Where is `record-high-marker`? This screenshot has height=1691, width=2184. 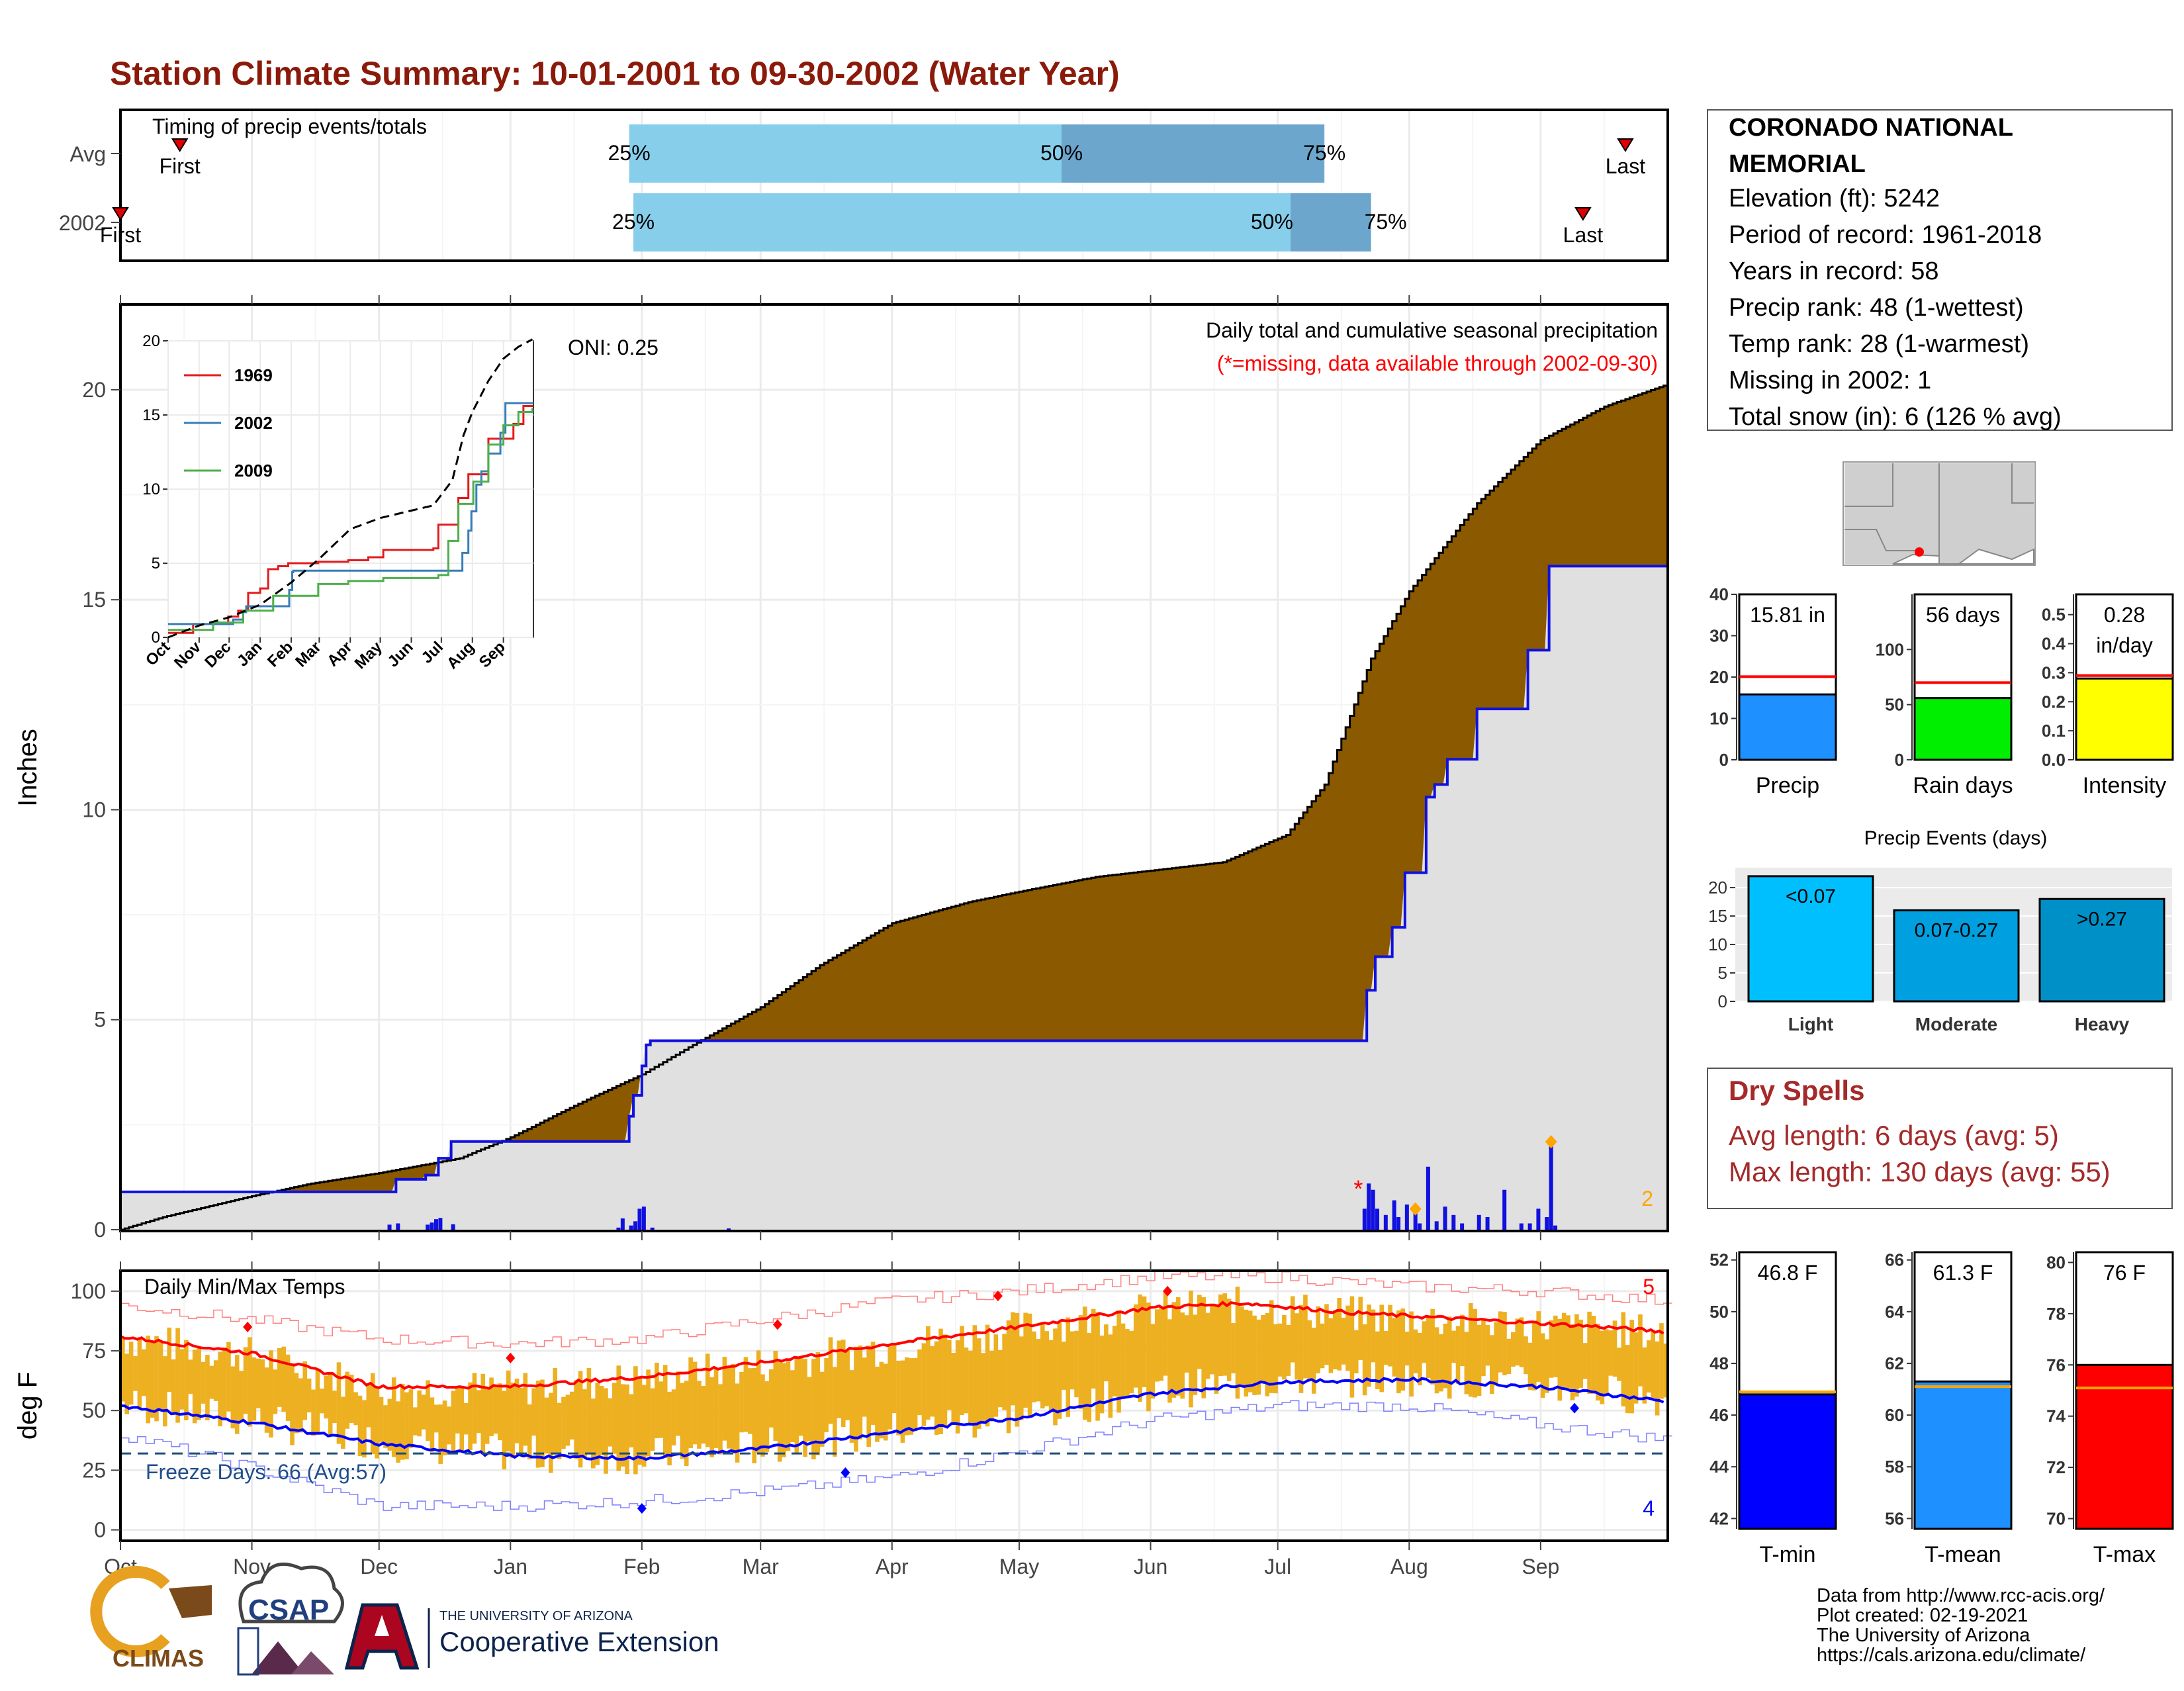 record-high-marker is located at coordinates (998, 1296).